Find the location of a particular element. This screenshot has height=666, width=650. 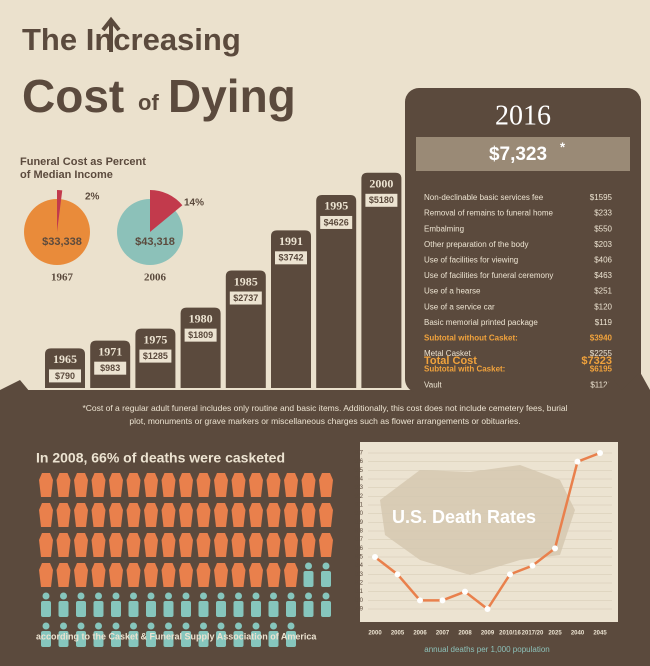

pie-title: Funeral Cost as Percent of Median Income is located at coordinates (83, 168).